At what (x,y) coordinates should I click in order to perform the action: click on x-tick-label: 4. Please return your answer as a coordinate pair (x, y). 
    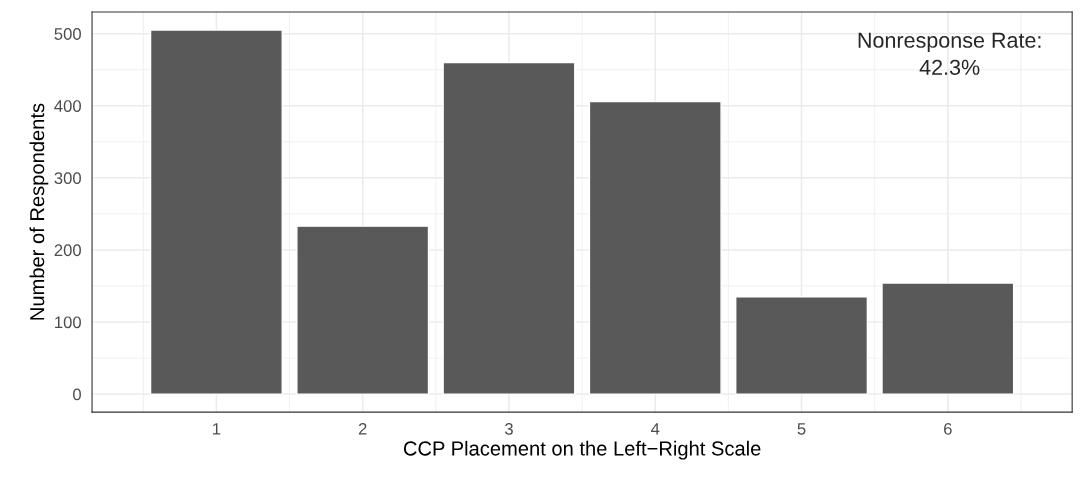
    Looking at the image, I should click on (655, 429).